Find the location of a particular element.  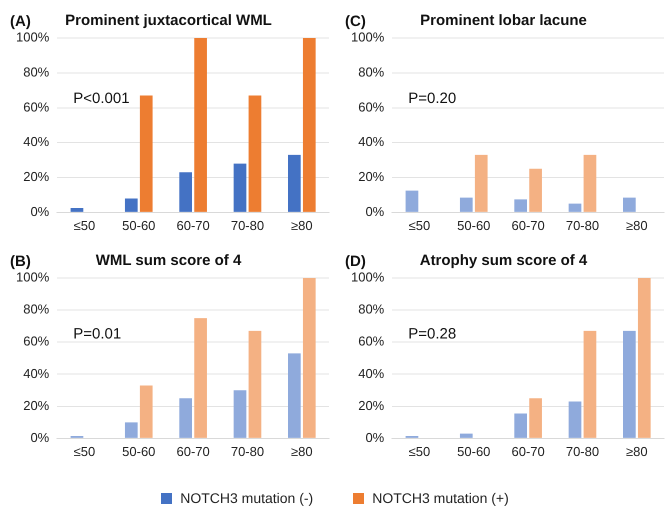

text: (B) is located at coordinates (20, 261).